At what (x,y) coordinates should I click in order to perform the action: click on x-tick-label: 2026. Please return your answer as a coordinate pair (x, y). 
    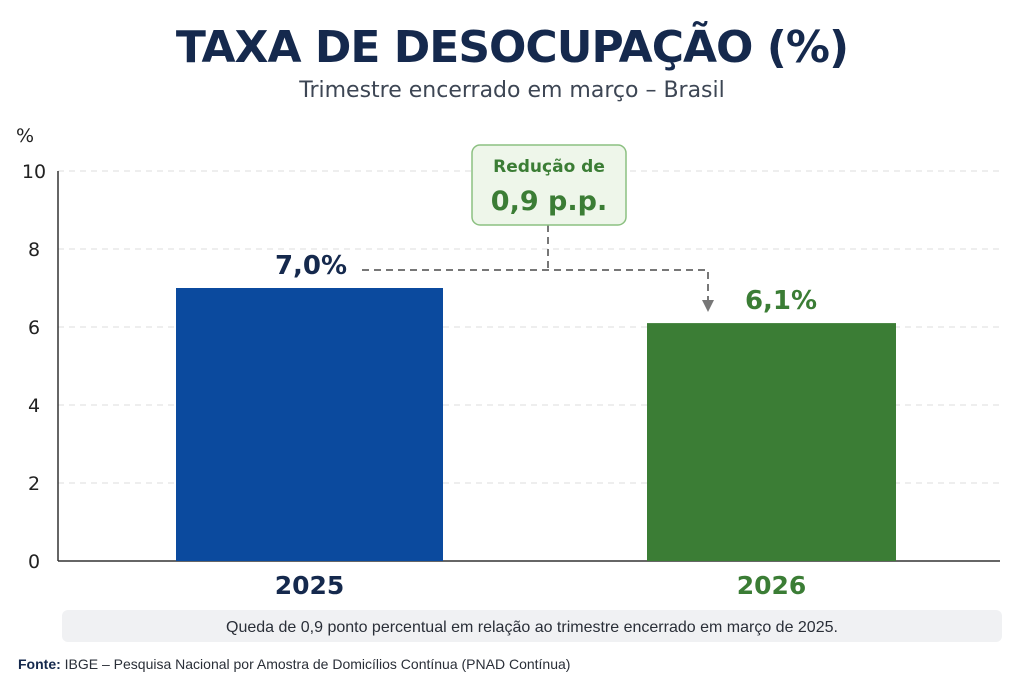
    Looking at the image, I should click on (772, 585).